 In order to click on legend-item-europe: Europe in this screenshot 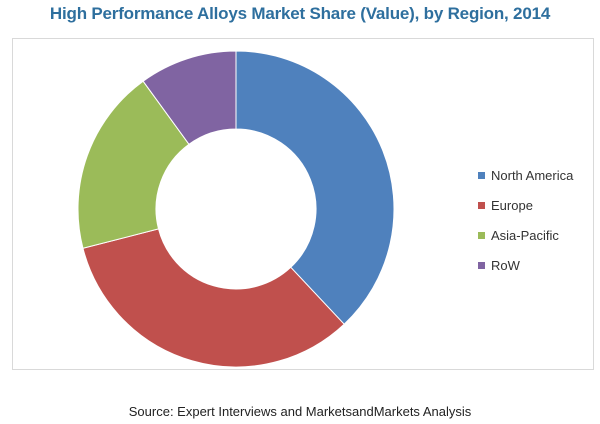, I will do `click(525, 205)`.